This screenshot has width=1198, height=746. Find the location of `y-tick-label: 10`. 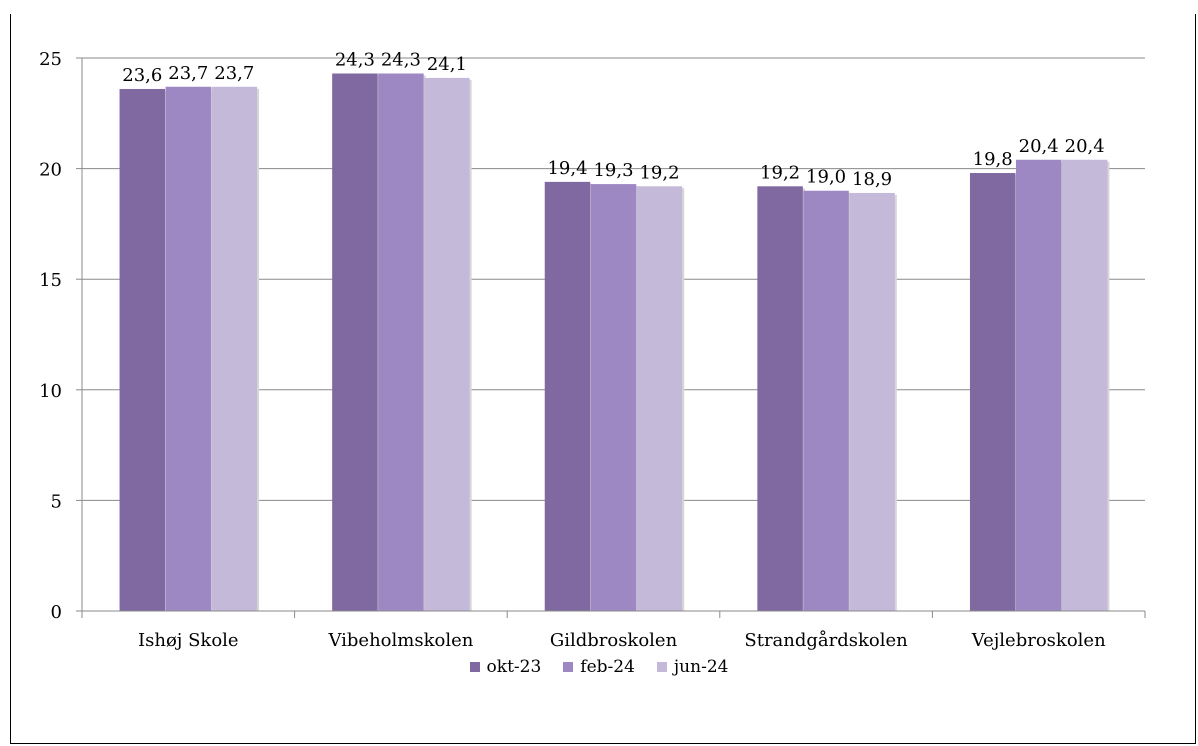

y-tick-label: 10 is located at coordinates (50, 391).